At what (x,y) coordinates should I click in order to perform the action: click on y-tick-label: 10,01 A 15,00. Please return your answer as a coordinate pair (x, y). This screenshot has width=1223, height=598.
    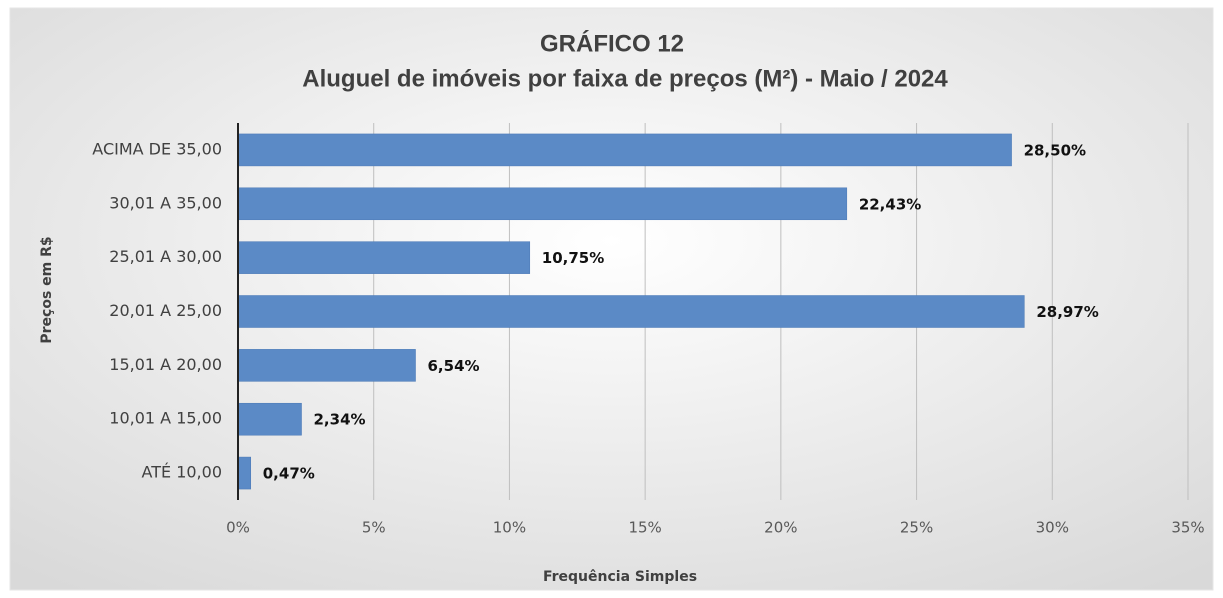
    Looking at the image, I should click on (165, 418).